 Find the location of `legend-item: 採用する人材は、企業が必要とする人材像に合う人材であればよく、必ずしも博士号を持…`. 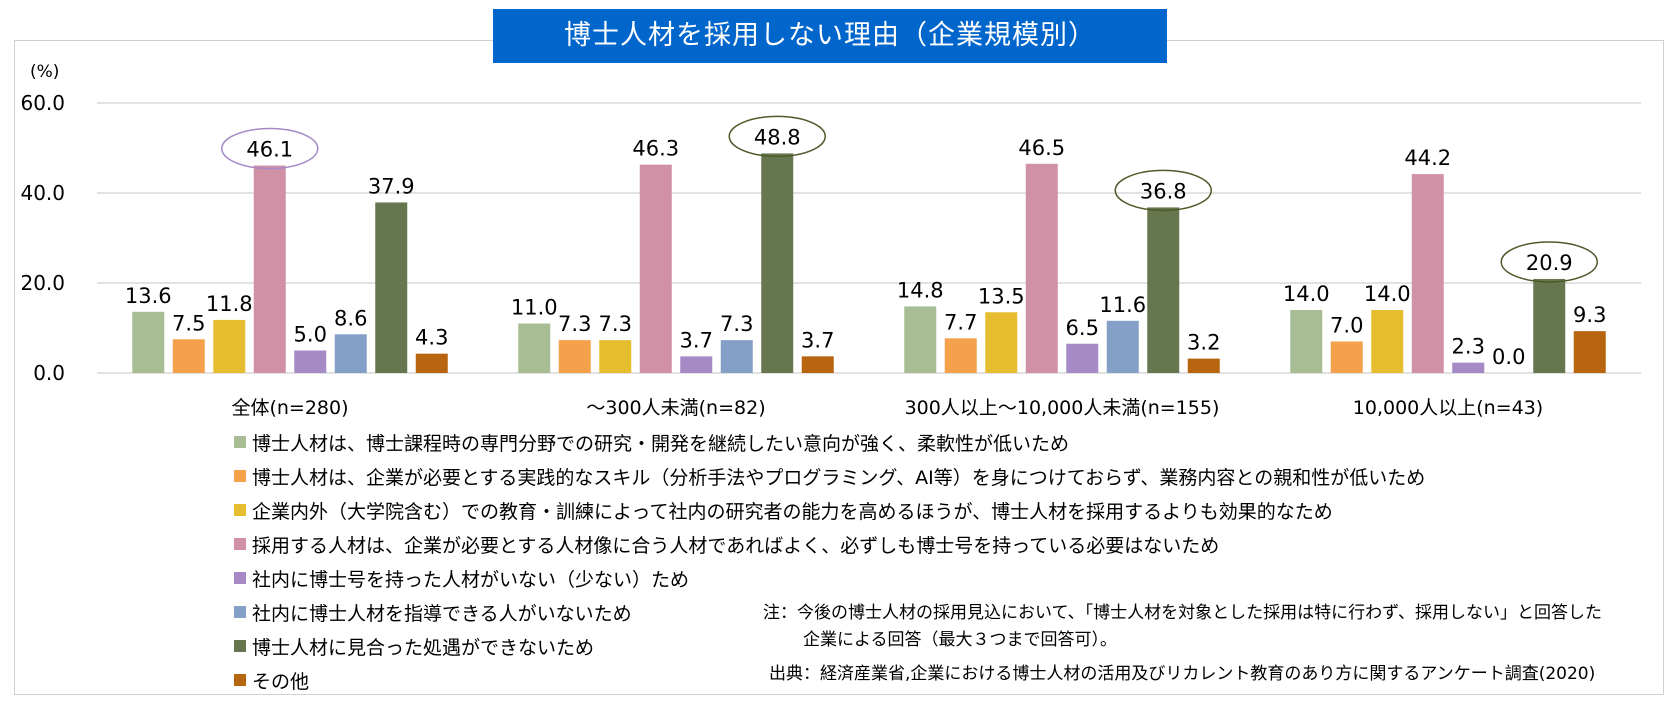

legend-item: 採用する人材は、企業が必要とする人材像に合う人材であればよく、必ずしも博士号を持… is located at coordinates (829, 544).